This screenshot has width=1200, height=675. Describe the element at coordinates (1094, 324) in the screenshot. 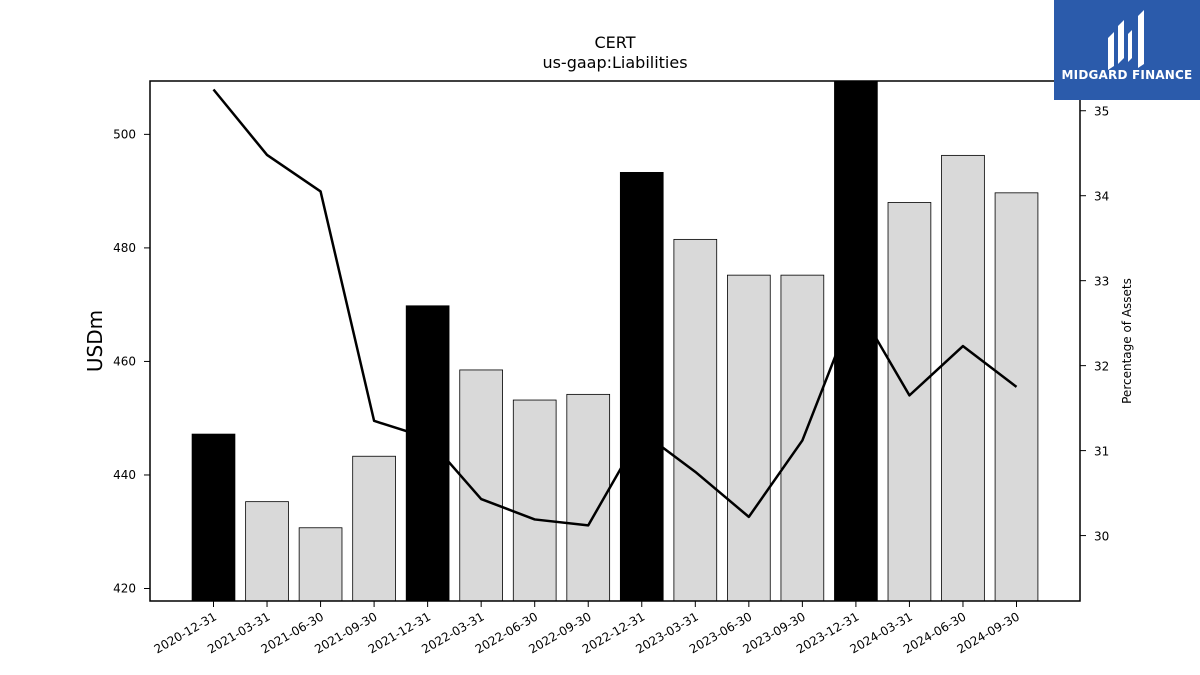

I see `y-axis-right: 30 31 32 33 34 35` at that location.